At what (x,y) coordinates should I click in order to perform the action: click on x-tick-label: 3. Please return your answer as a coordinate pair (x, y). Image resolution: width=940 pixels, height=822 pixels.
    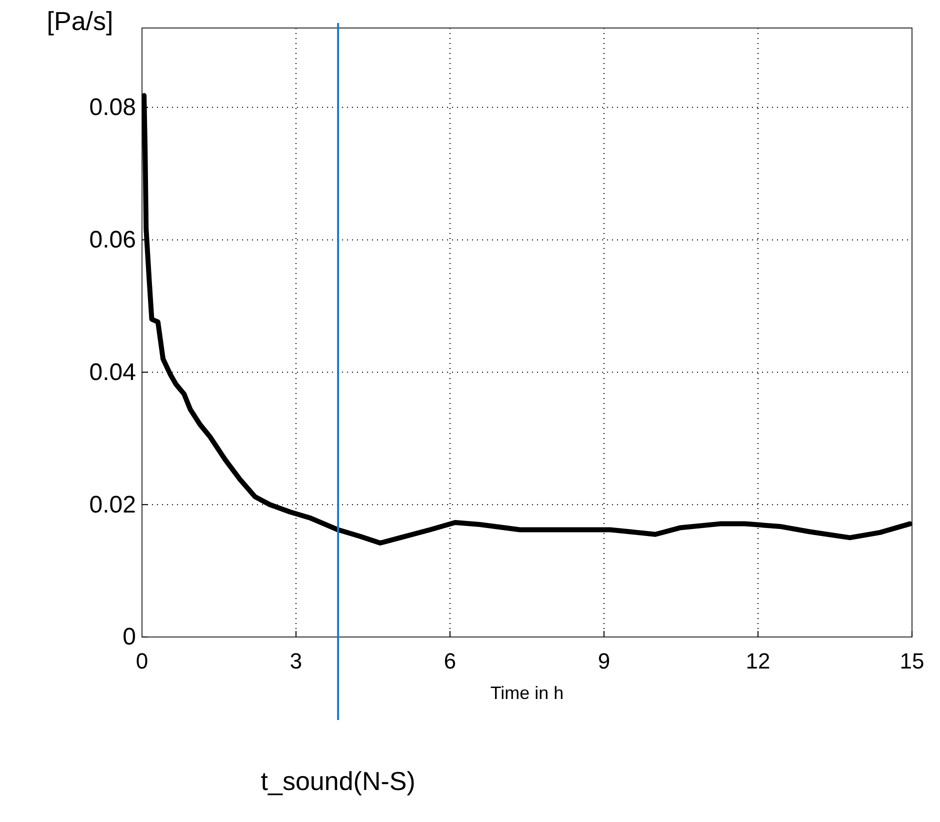
    Looking at the image, I should click on (296, 661).